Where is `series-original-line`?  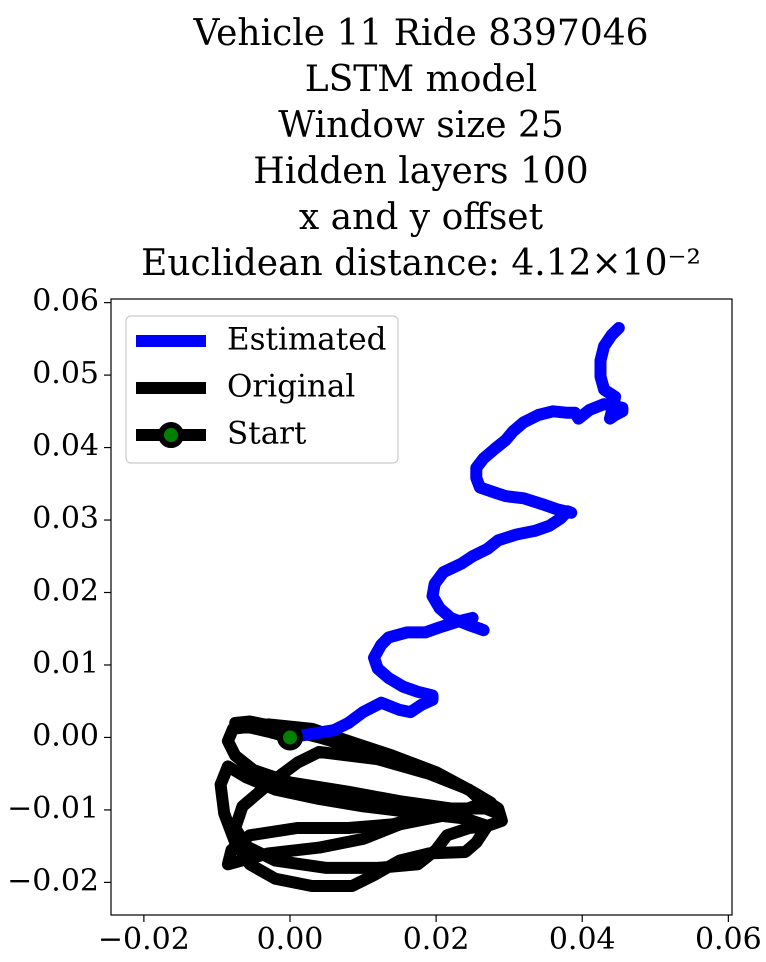 series-original-line is located at coordinates (361, 803).